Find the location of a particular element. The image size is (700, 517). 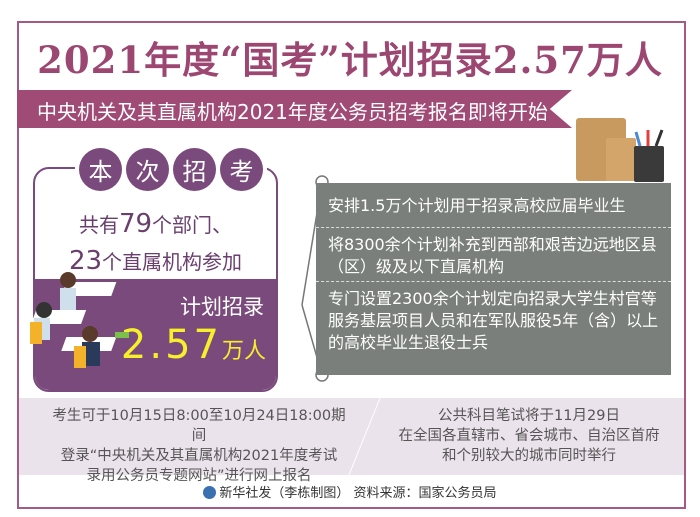

heading-char: 次 is located at coordinates (147, 169).